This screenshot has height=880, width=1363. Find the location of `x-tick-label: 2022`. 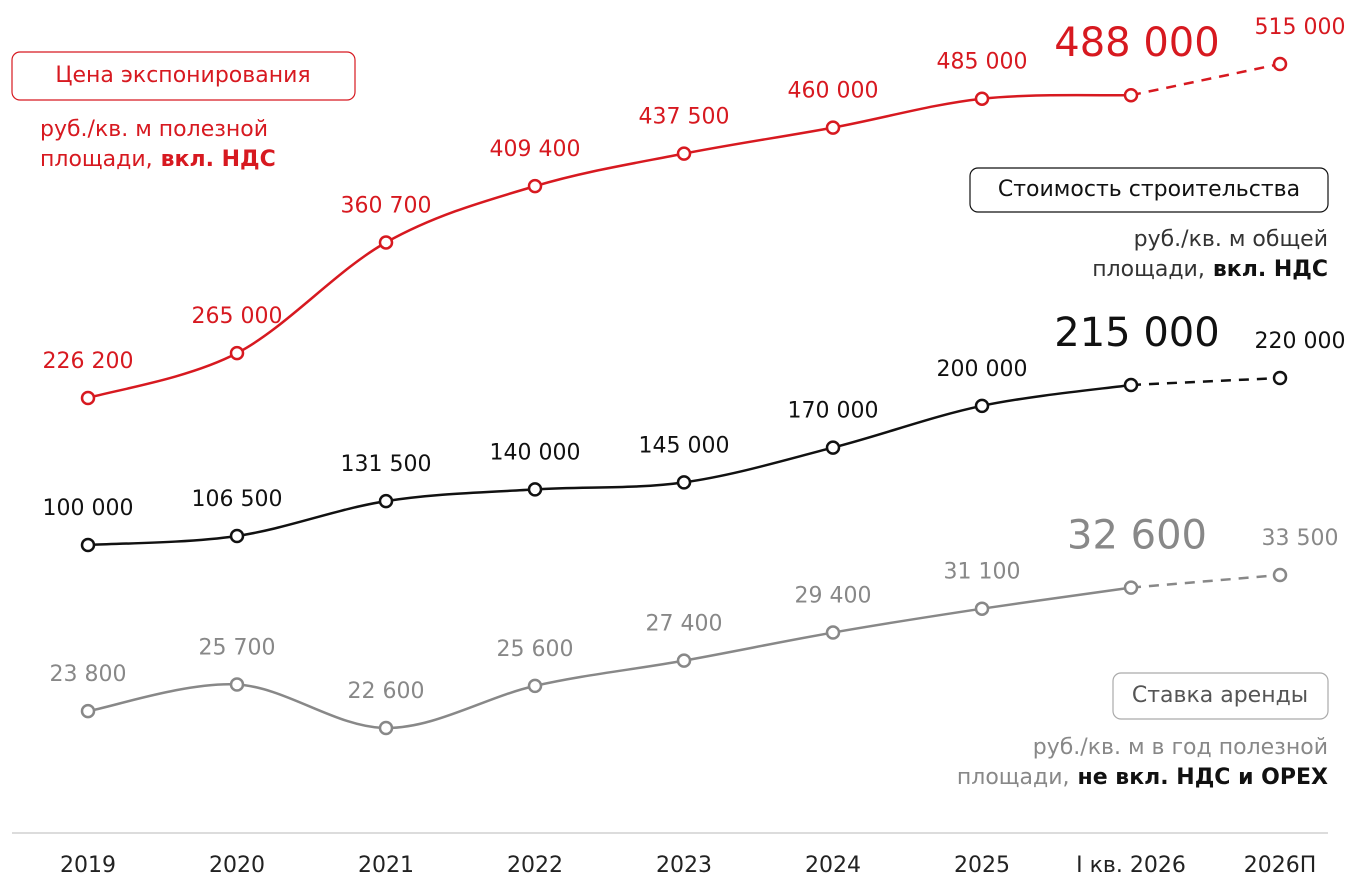

x-tick-label: 2022 is located at coordinates (535, 865).